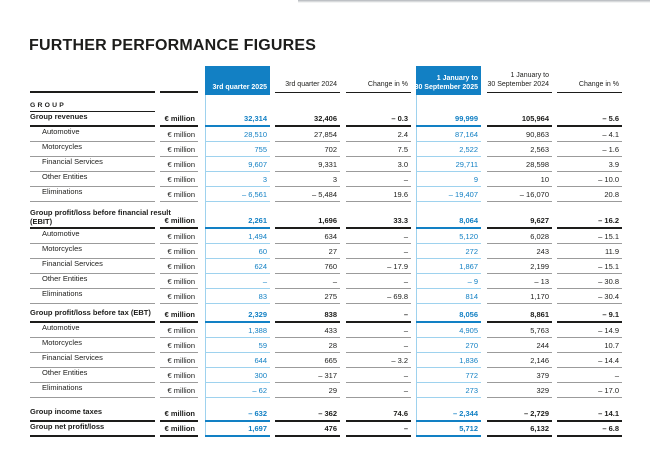  Describe the element at coordinates (237, 164) in the screenshot. I see `value-cell-q3-2025: 9,607` at that location.